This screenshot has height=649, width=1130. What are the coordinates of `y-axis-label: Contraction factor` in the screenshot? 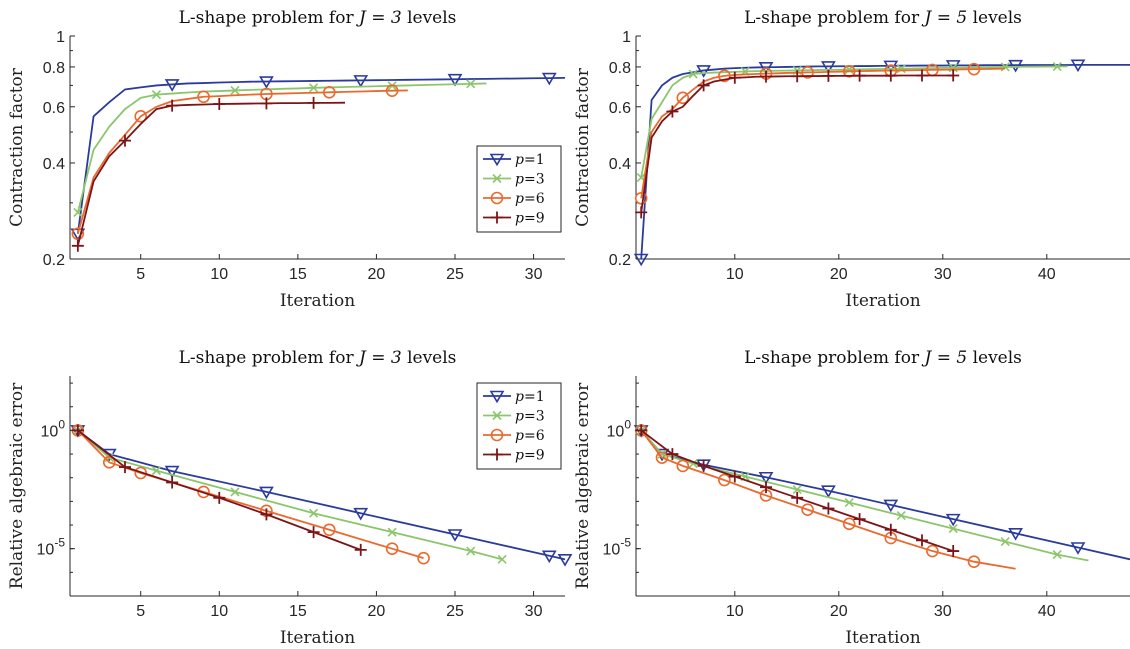 It's located at (583, 147).